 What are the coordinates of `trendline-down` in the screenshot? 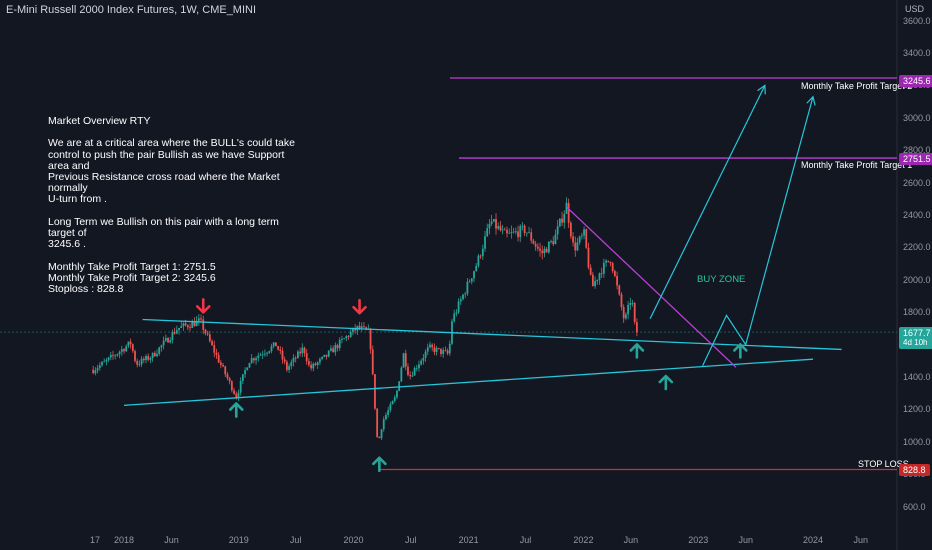 It's located at (651, 287).